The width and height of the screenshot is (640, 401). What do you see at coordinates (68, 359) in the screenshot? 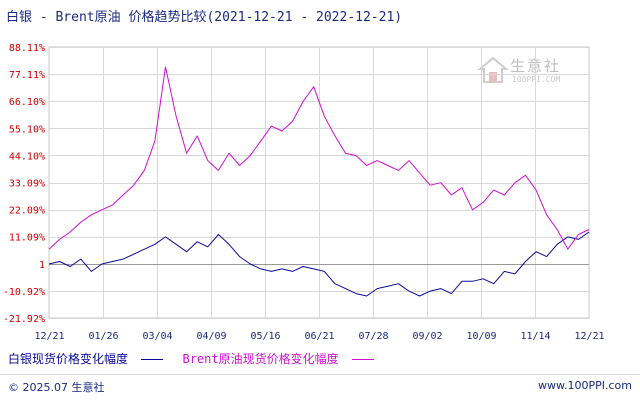
I see `legend-silver-label: 白银现货价格变化幅度` at bounding box center [68, 359].